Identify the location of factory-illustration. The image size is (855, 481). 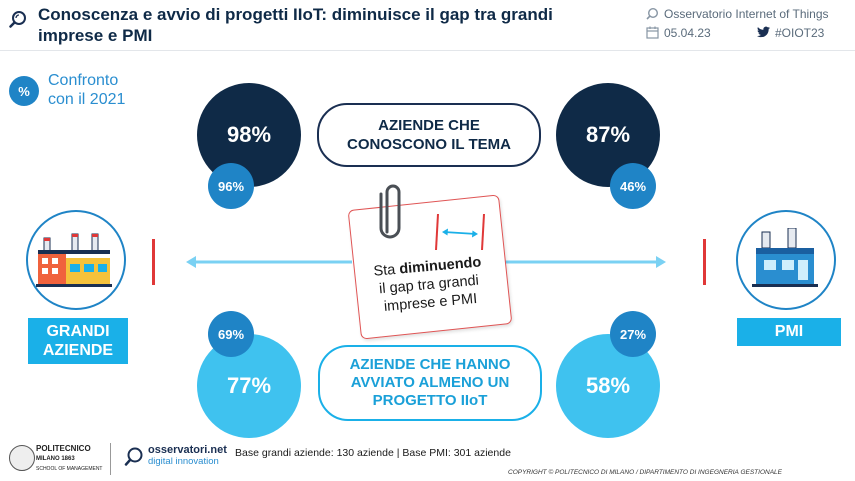
(74, 260).